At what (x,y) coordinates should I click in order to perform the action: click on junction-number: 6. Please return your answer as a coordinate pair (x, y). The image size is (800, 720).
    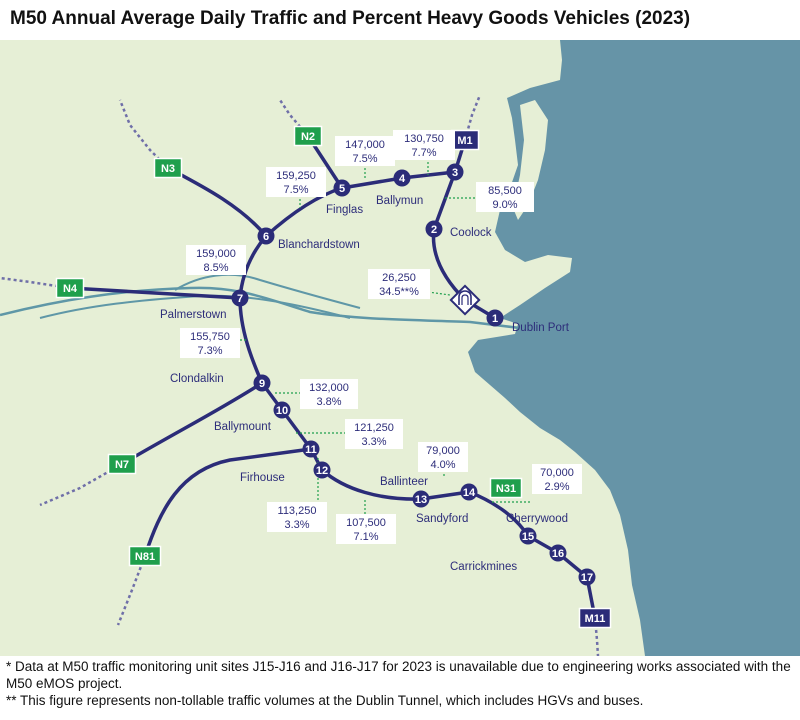
    Looking at the image, I should click on (266, 237).